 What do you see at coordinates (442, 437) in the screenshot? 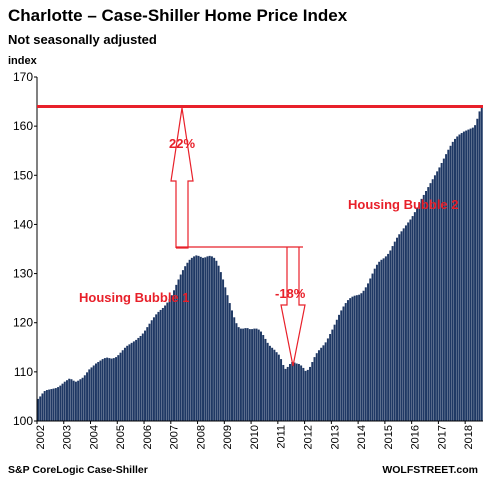
I see `x-tick-label: 2017` at bounding box center [442, 437].